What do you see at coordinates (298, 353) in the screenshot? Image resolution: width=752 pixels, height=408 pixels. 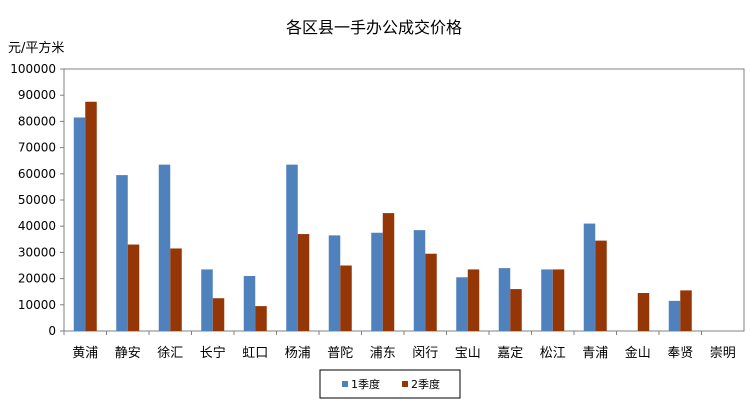 I see `x-tick-label: 杨浦` at bounding box center [298, 353].